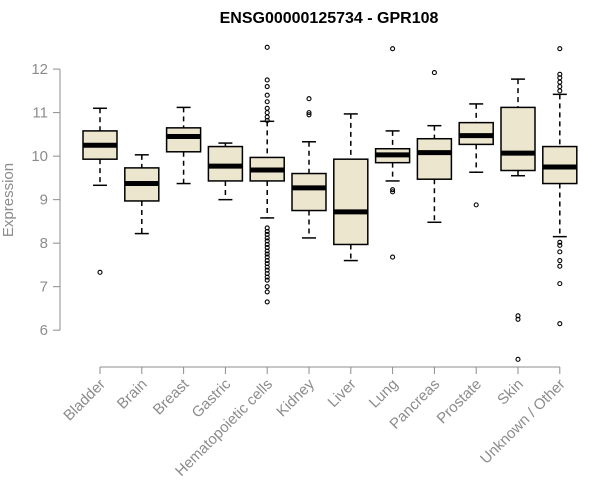 The width and height of the screenshot is (600, 500). I want to click on x-tick-label: Kidney, so click(295, 397).